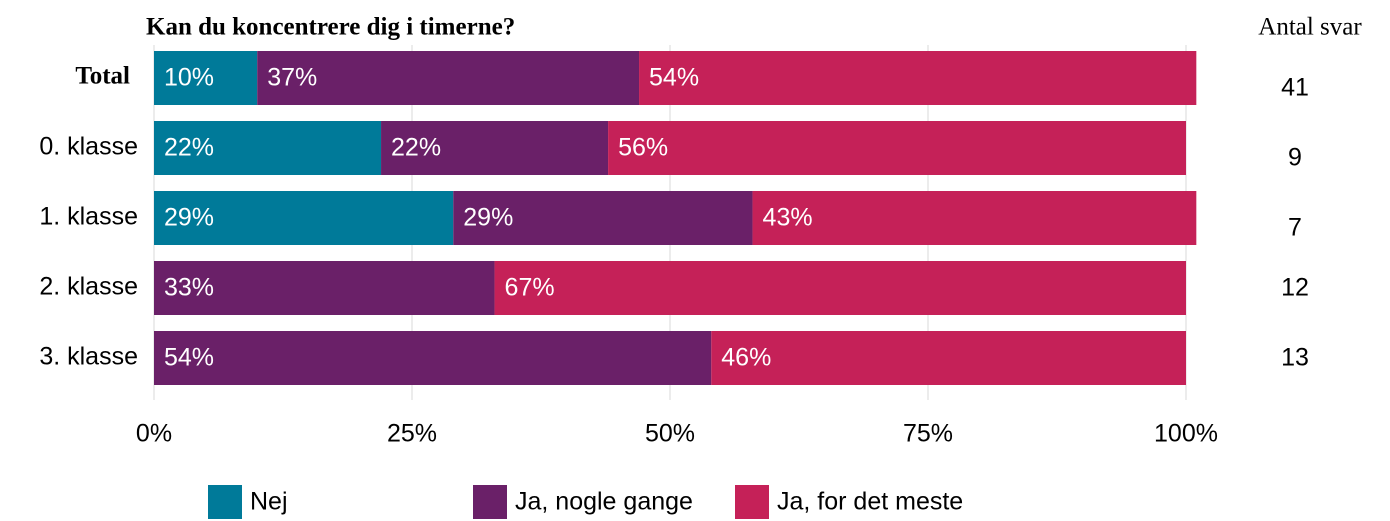 The height and width of the screenshot is (521, 1390). What do you see at coordinates (269, 502) in the screenshot?
I see `legend-label: Nej` at bounding box center [269, 502].